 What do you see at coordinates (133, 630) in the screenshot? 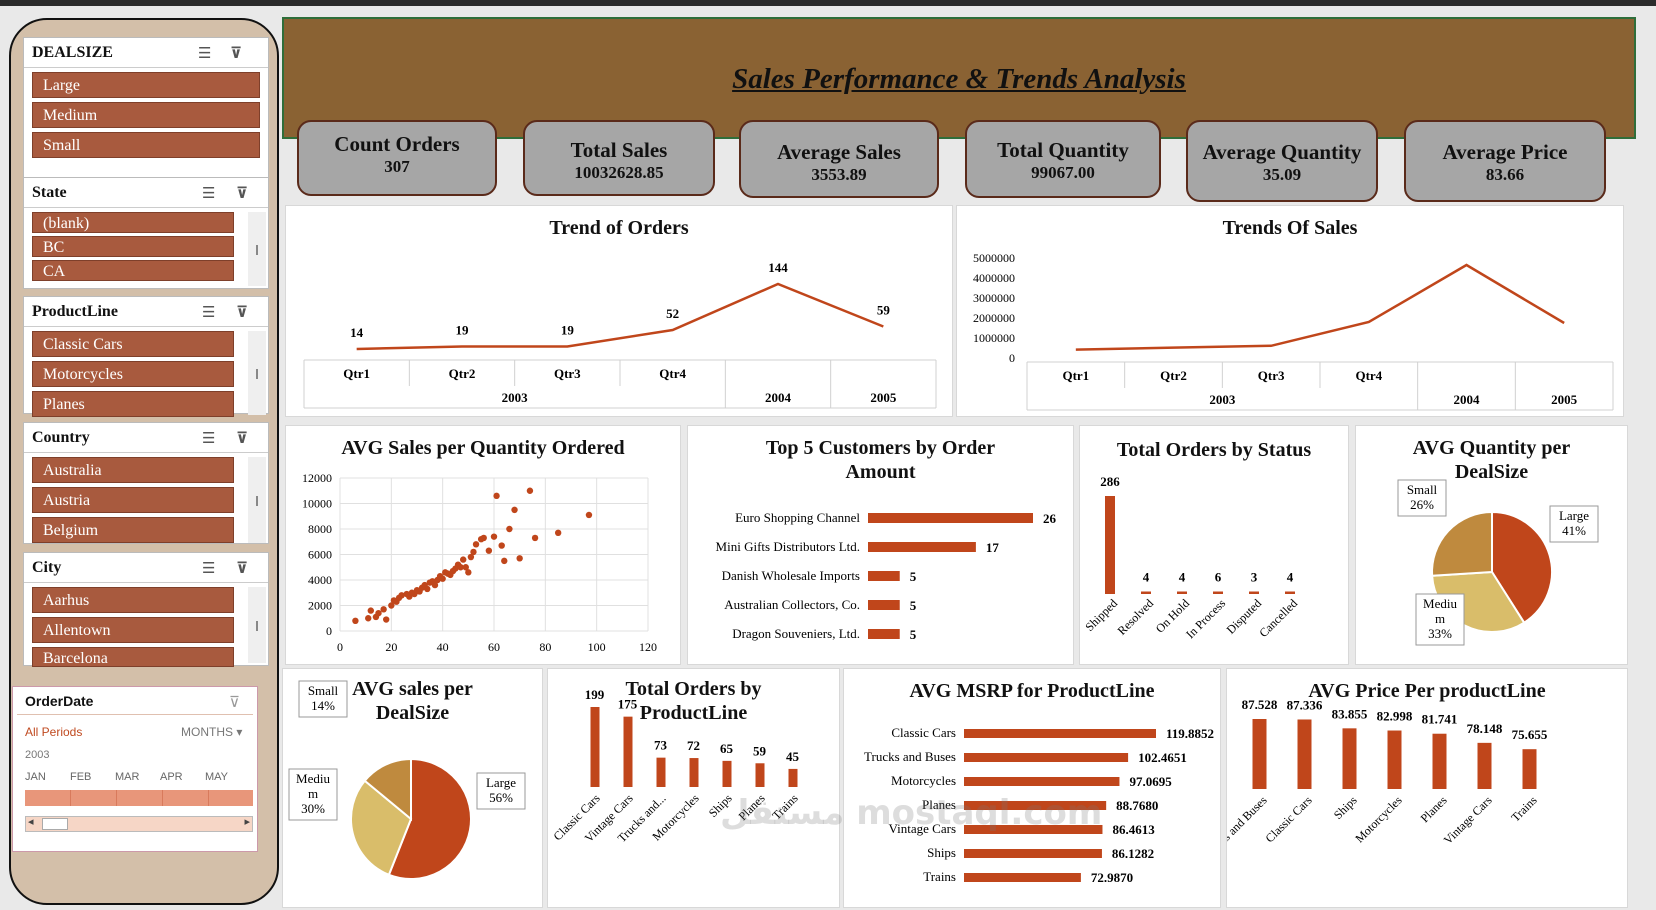
I see `slicer-item: Allentown` at bounding box center [133, 630].